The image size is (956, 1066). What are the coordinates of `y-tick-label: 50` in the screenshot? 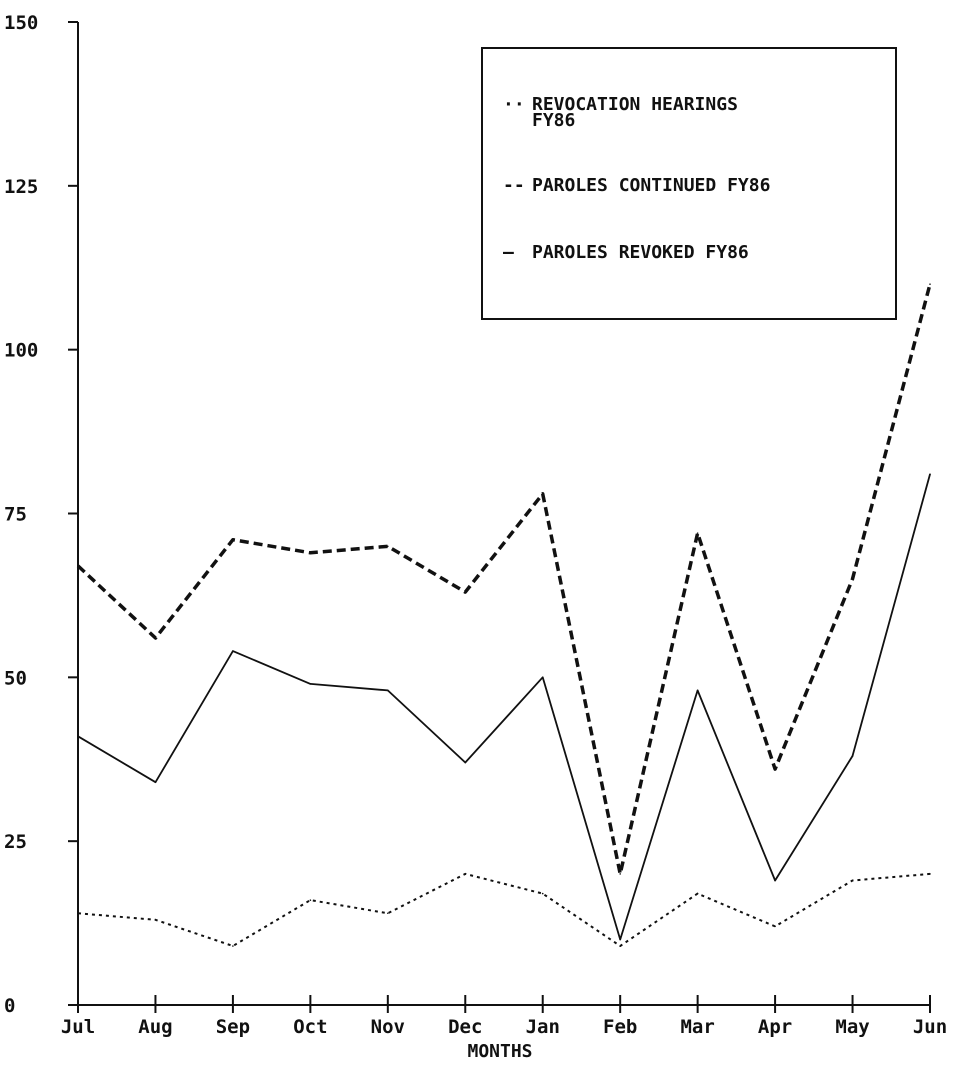 It's located at (15, 678).